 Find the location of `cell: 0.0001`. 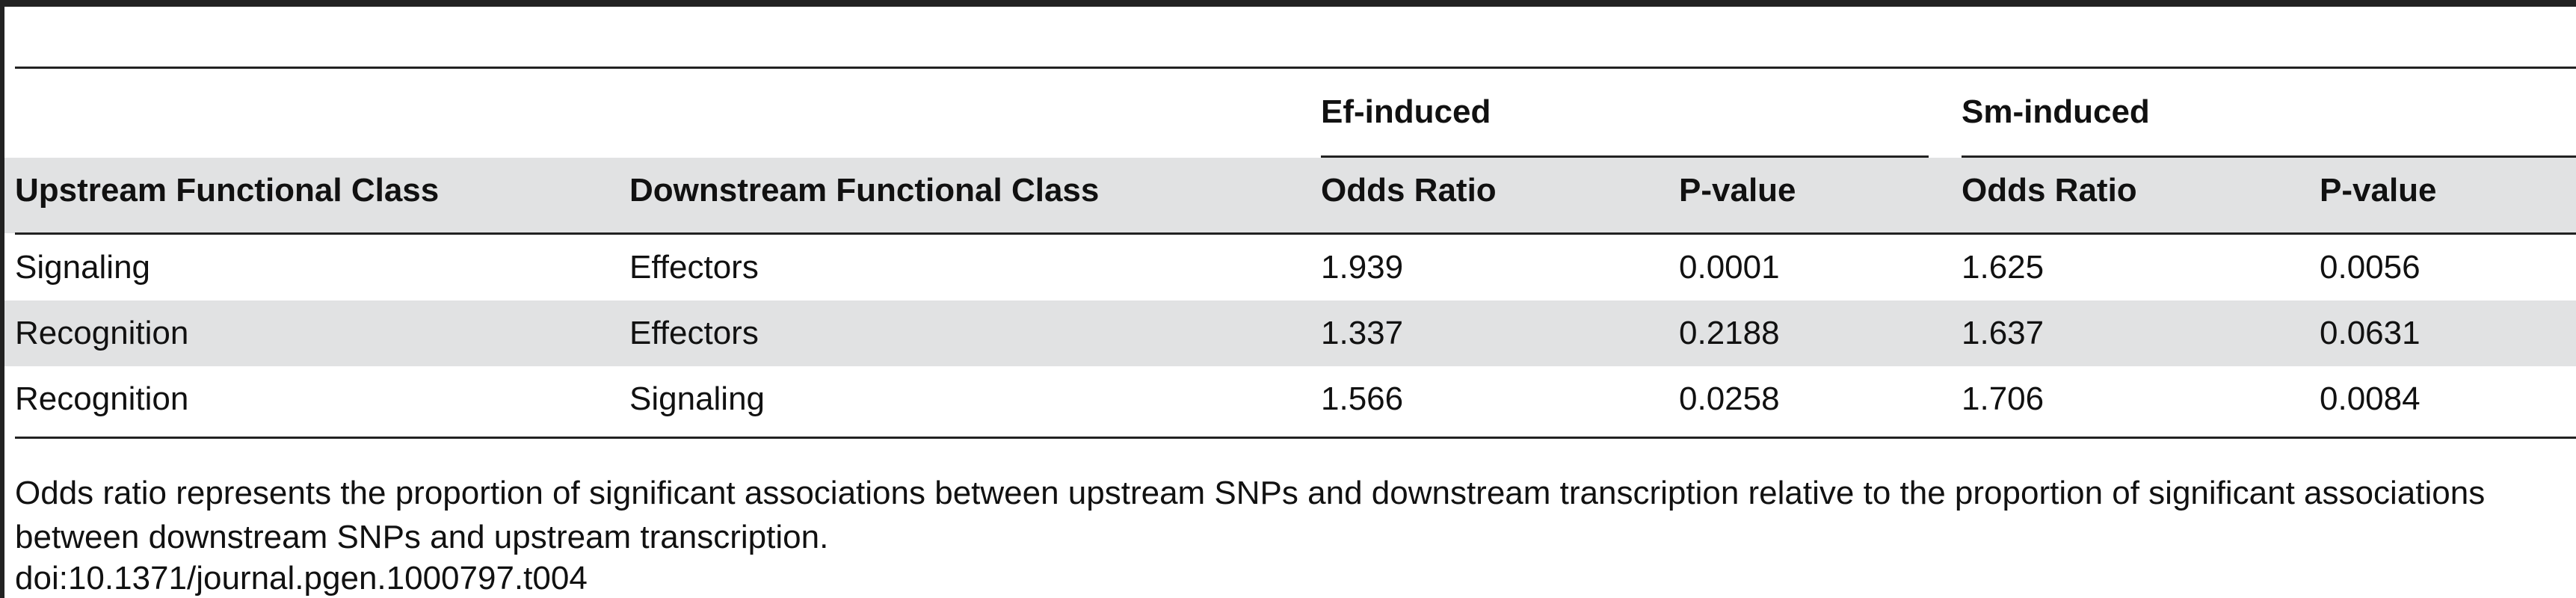

cell: 0.0001 is located at coordinates (1729, 267).